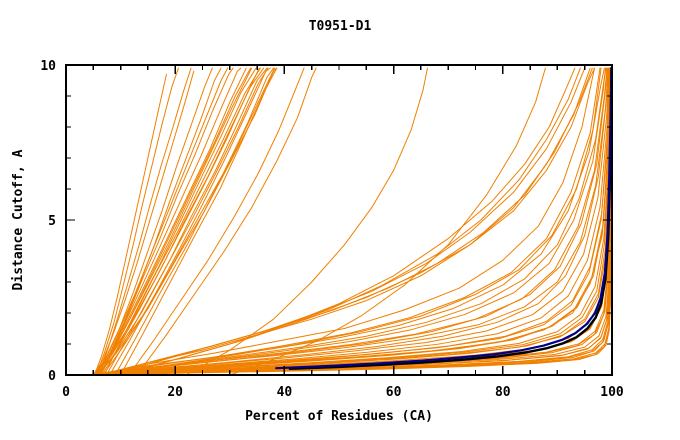  Describe the element at coordinates (52, 221) in the screenshot. I see `y-tick-label-5: 5` at that location.